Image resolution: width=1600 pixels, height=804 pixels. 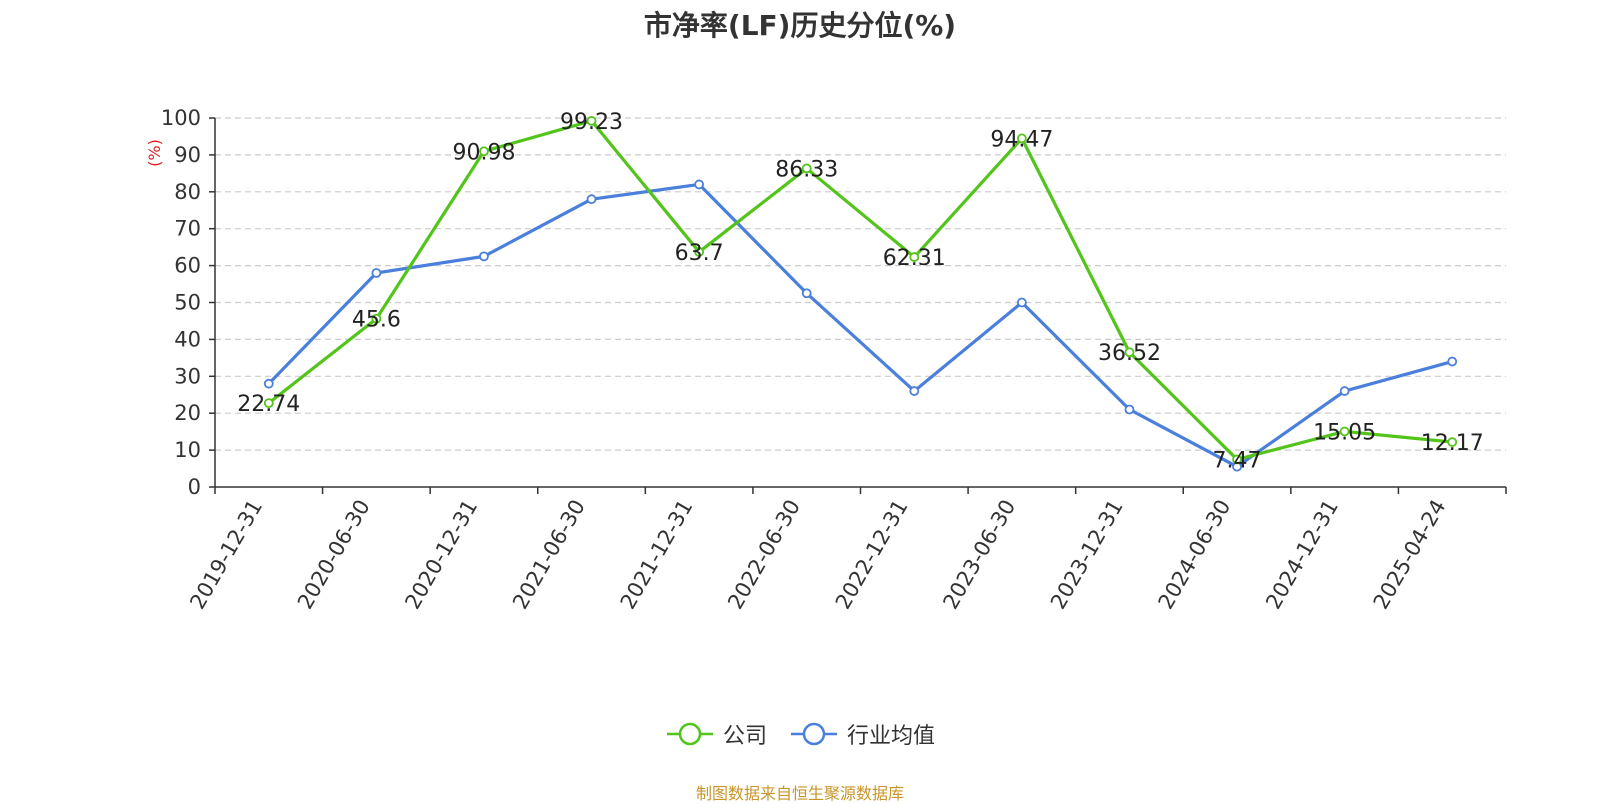 What do you see at coordinates (764, 555) in the screenshot?
I see `x-tick-label: 2022-06-30` at bounding box center [764, 555].